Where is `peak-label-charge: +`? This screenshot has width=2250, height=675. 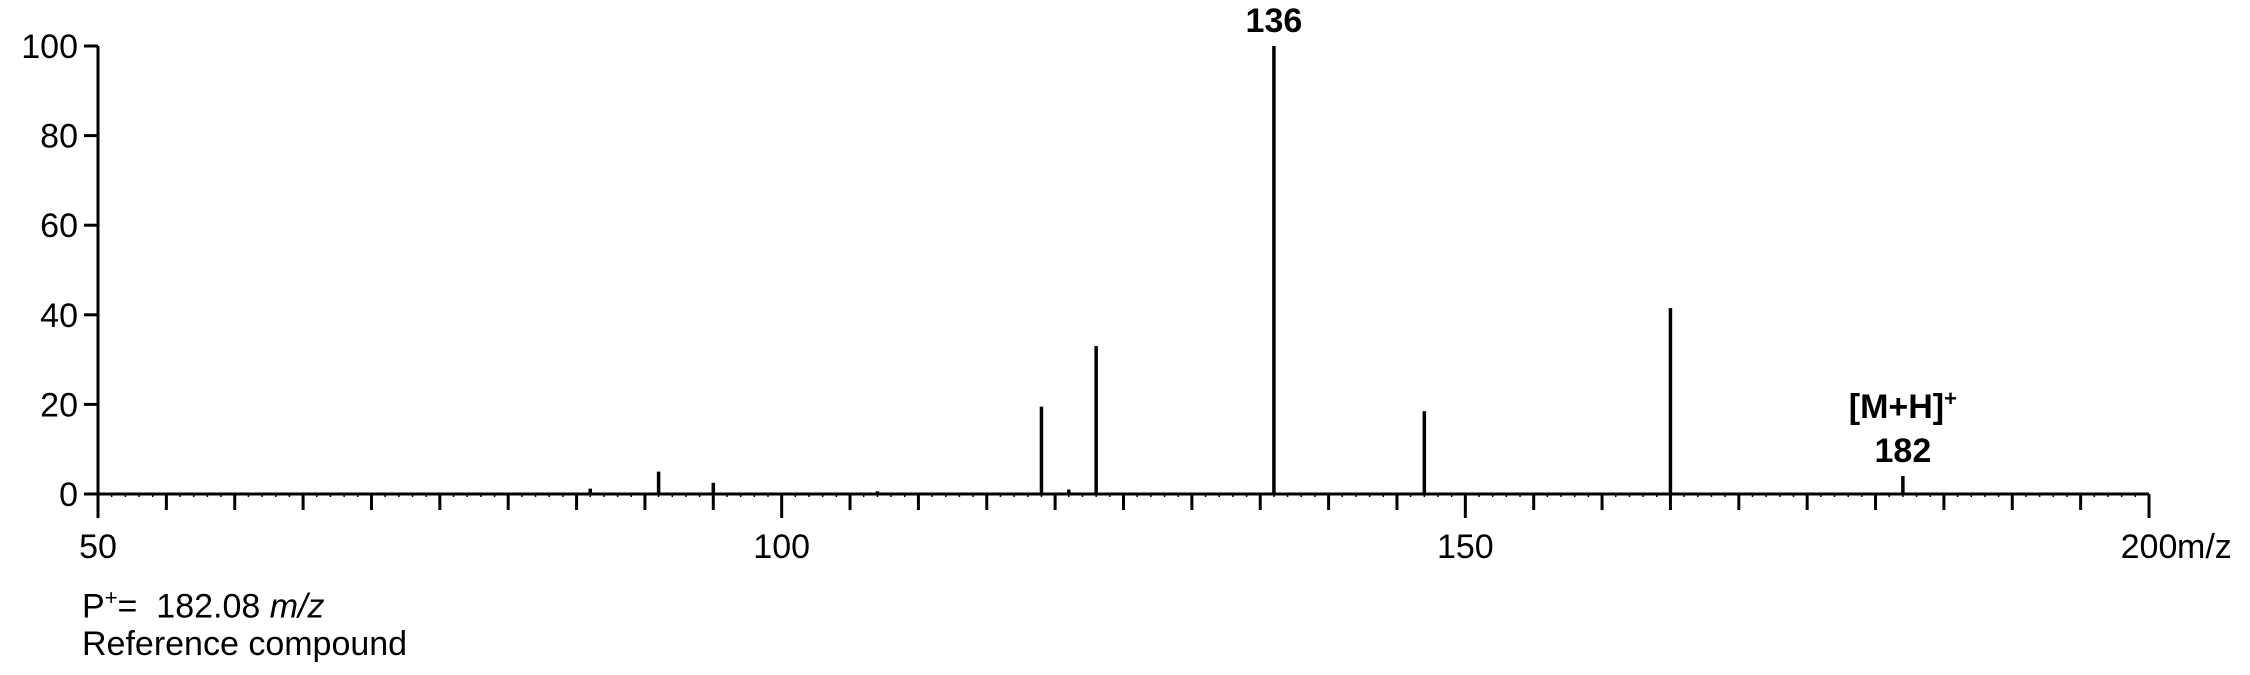
peak-label-charge: + is located at coordinates (1950, 398).